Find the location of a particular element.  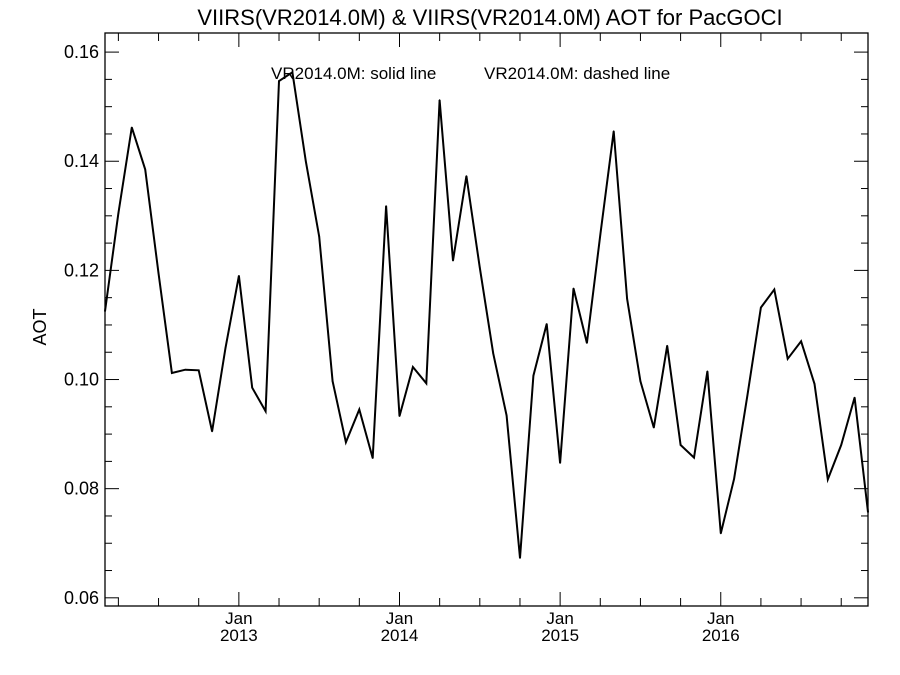

annotation-solid-line: VR2014.0M: solid line is located at coordinates (353, 73).